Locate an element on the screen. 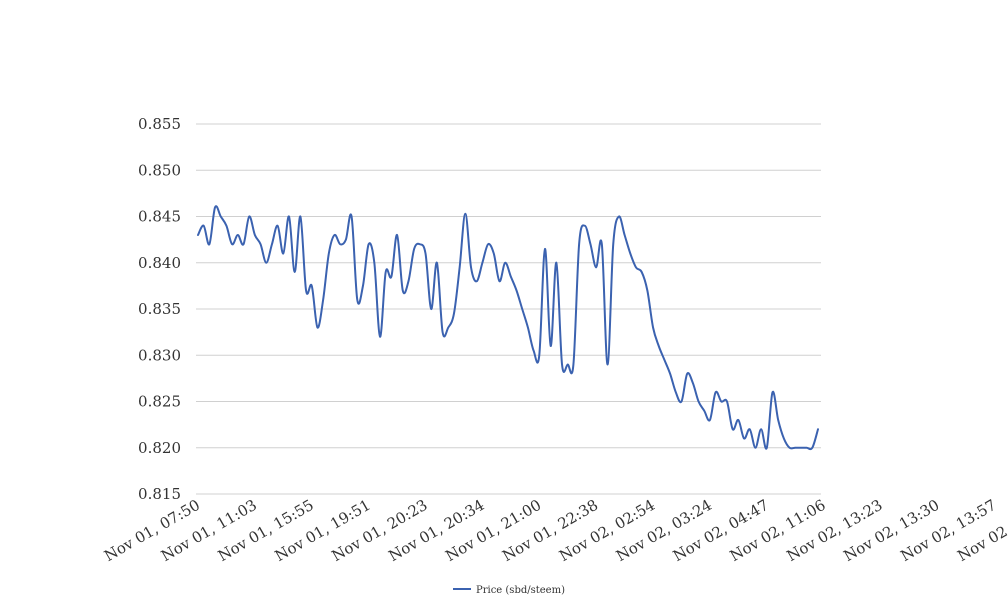 The image size is (1008, 616). y-tick-label: 0.820 is located at coordinates (159, 448).